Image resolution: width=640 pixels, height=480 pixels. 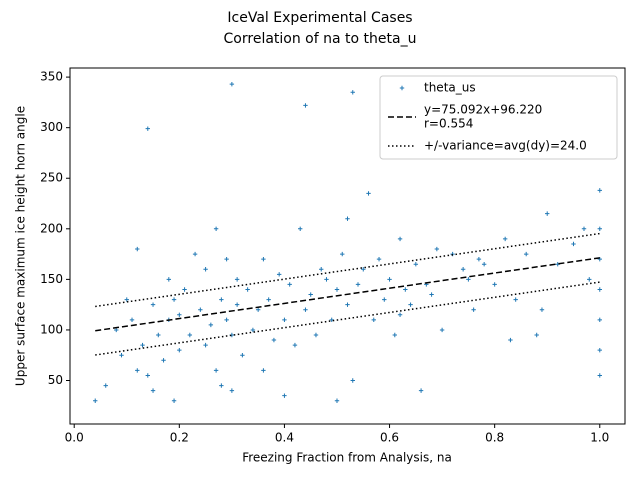 I want to click on legend-label: theta_us, so click(x=450, y=88).